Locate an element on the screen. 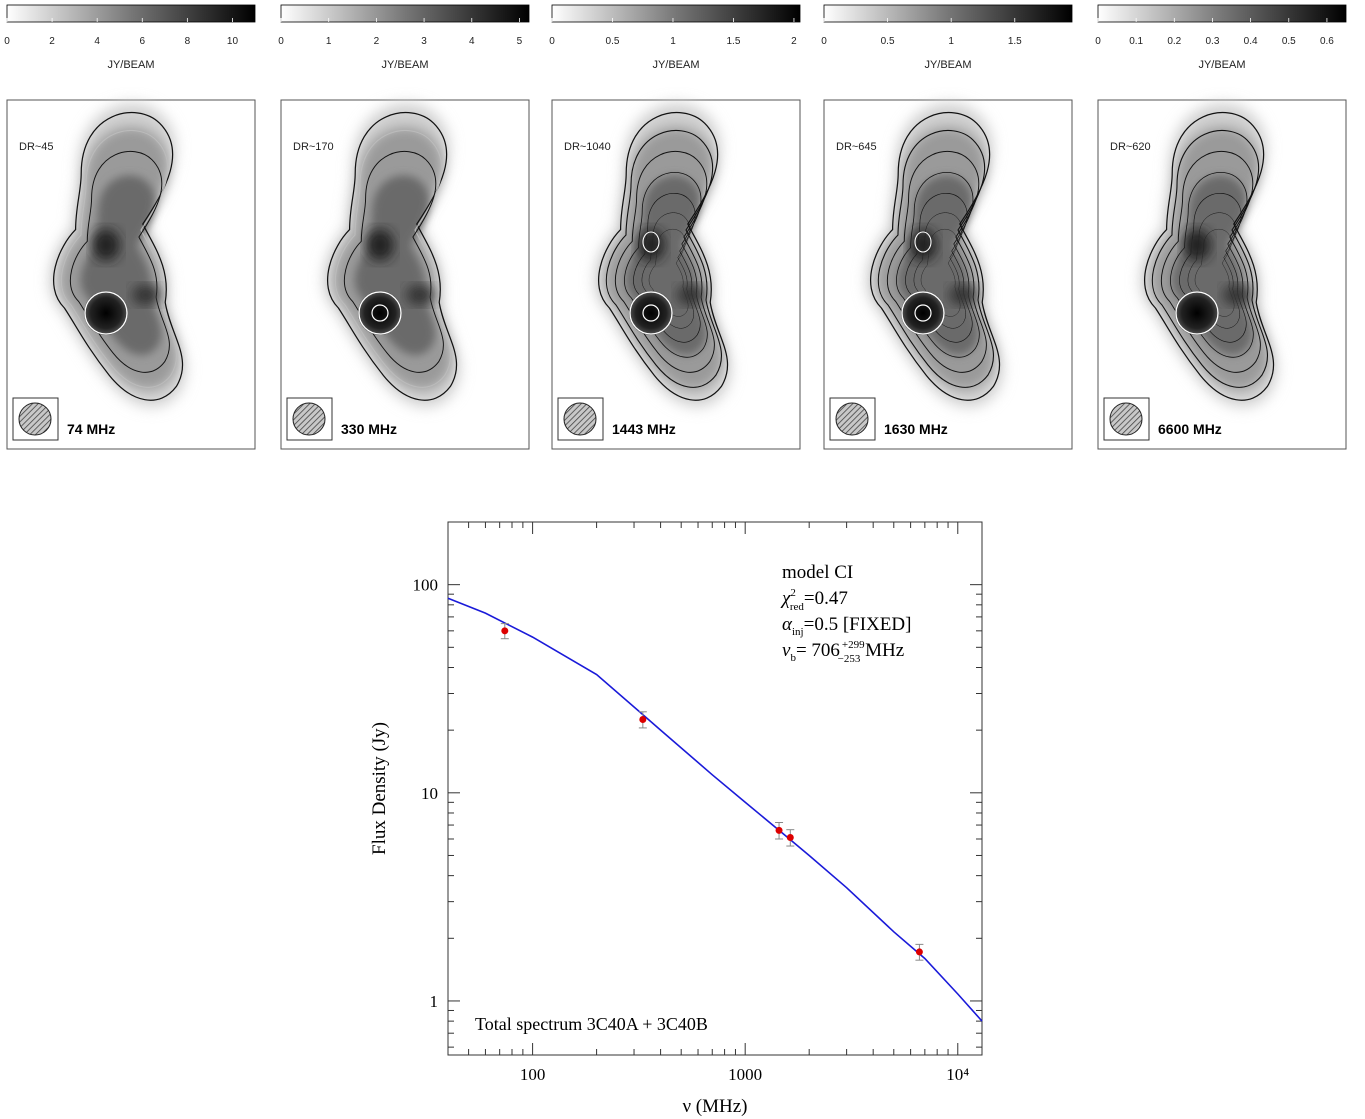  annotation-line: αinj=0.5 [FIXED] is located at coordinates (846, 626).